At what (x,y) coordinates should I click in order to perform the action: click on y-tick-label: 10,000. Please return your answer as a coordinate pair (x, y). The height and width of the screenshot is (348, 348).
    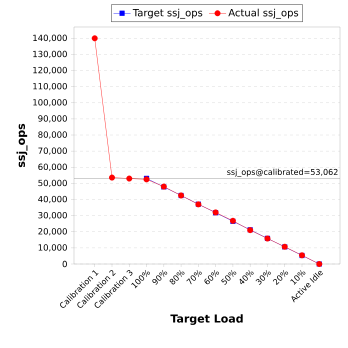
    Looking at the image, I should click on (52, 248).